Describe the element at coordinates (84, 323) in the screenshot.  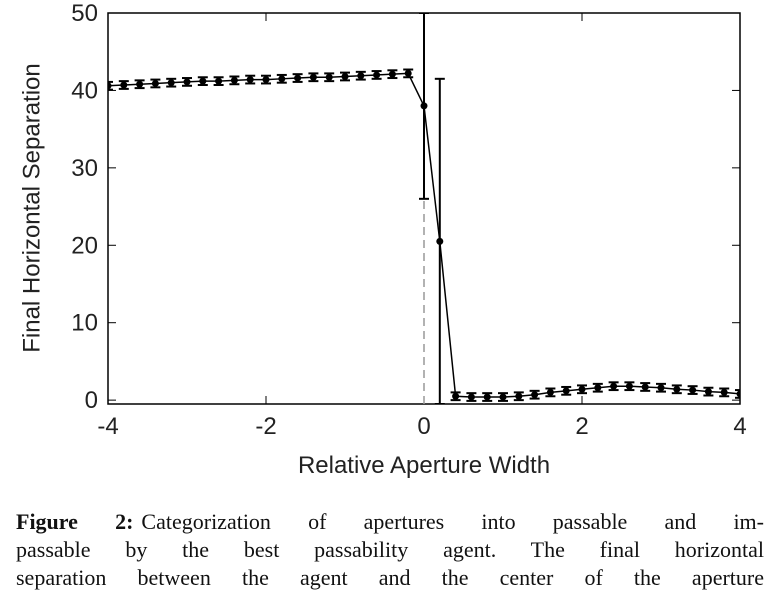
I see `y-tick-label: 10` at that location.